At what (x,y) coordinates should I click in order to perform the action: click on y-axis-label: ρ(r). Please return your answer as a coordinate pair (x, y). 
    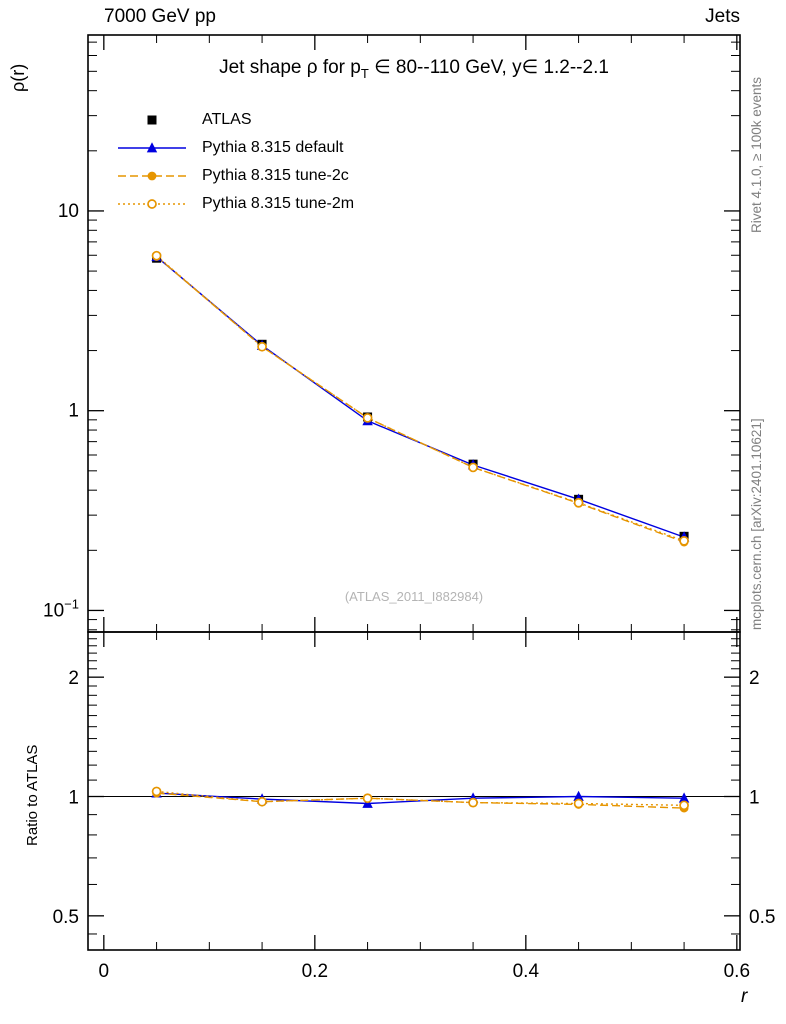
    Looking at the image, I should click on (18, 77).